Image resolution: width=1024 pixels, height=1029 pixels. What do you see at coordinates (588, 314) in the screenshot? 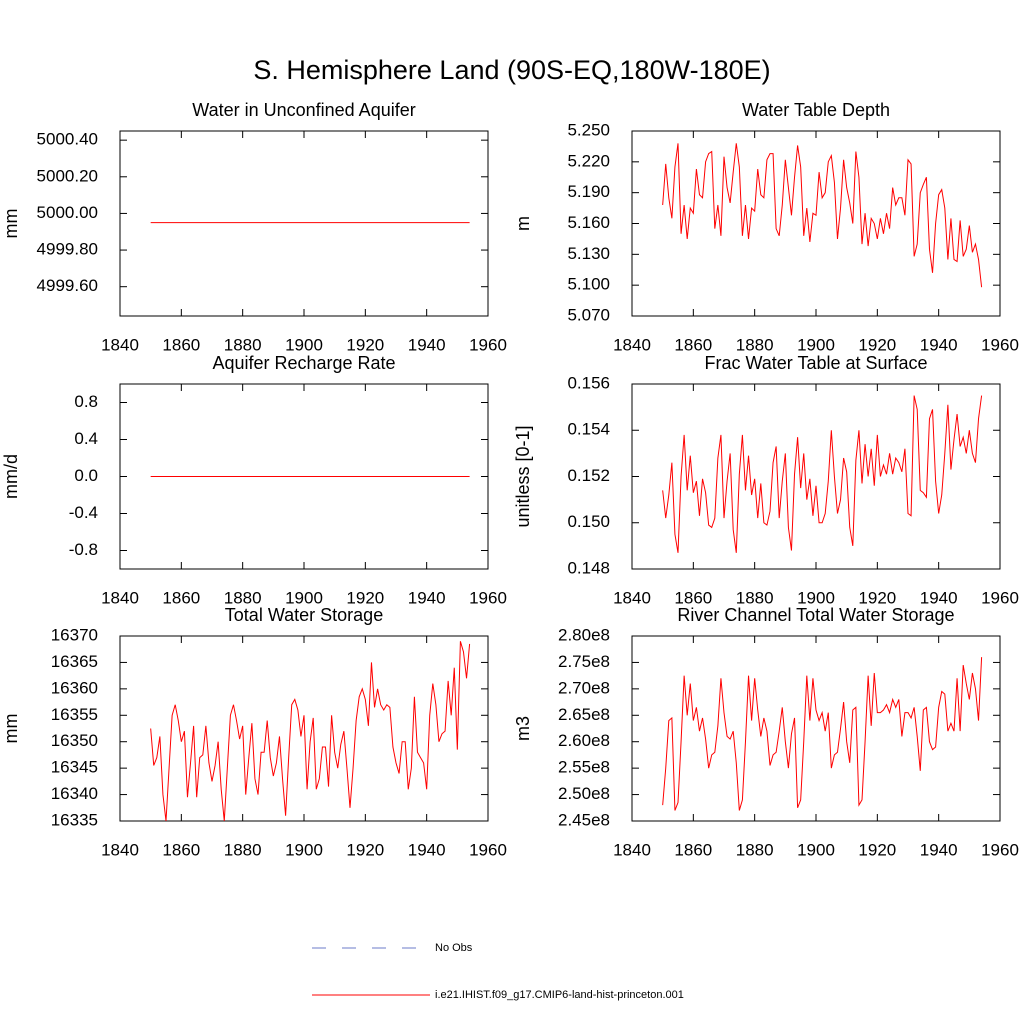
I see `y-tick-label: 5.070` at bounding box center [588, 314].